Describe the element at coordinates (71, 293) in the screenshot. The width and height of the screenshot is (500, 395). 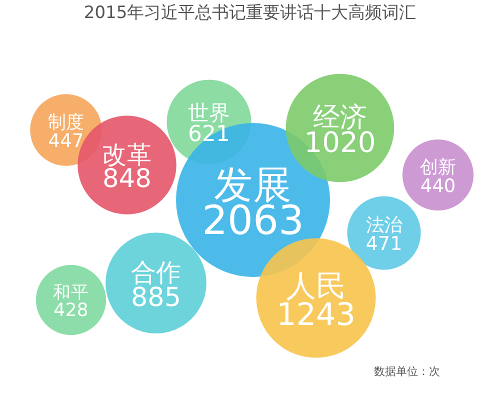
I see `category-label: 和平` at that location.